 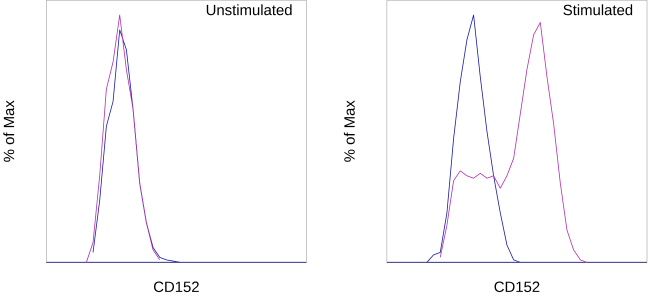 What do you see at coordinates (597, 10) in the screenshot?
I see `chart-title: Stimulated` at bounding box center [597, 10].